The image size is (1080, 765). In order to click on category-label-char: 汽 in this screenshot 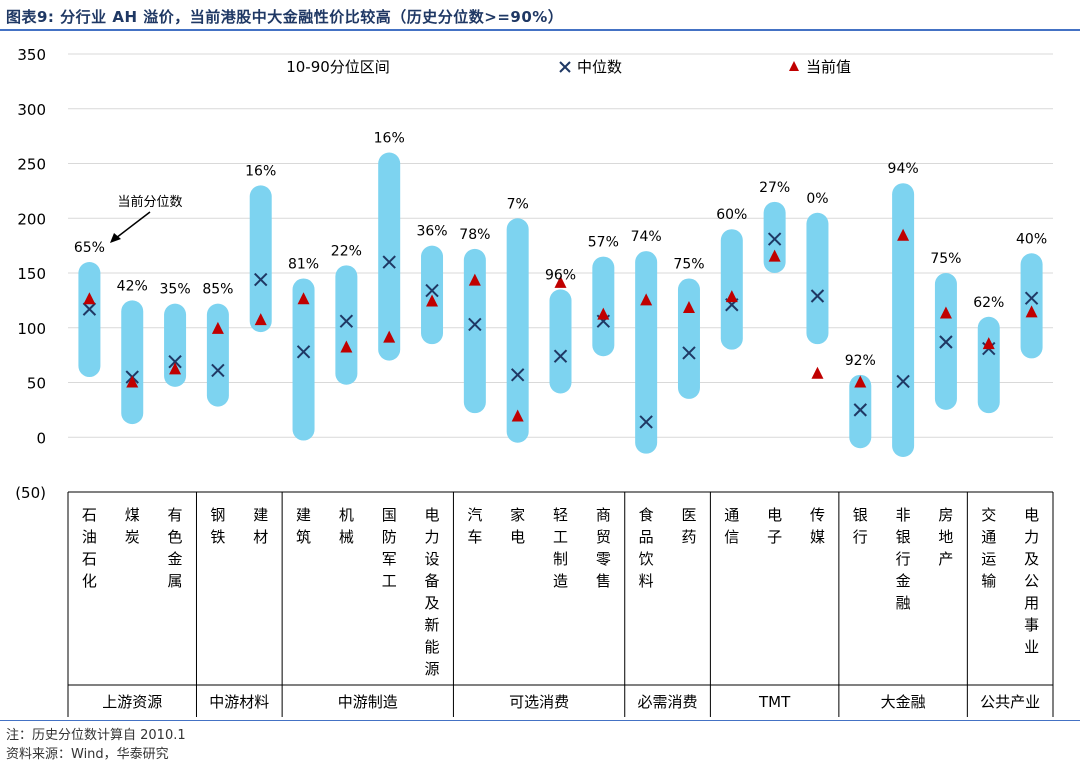, I will do `click(474, 515)`.